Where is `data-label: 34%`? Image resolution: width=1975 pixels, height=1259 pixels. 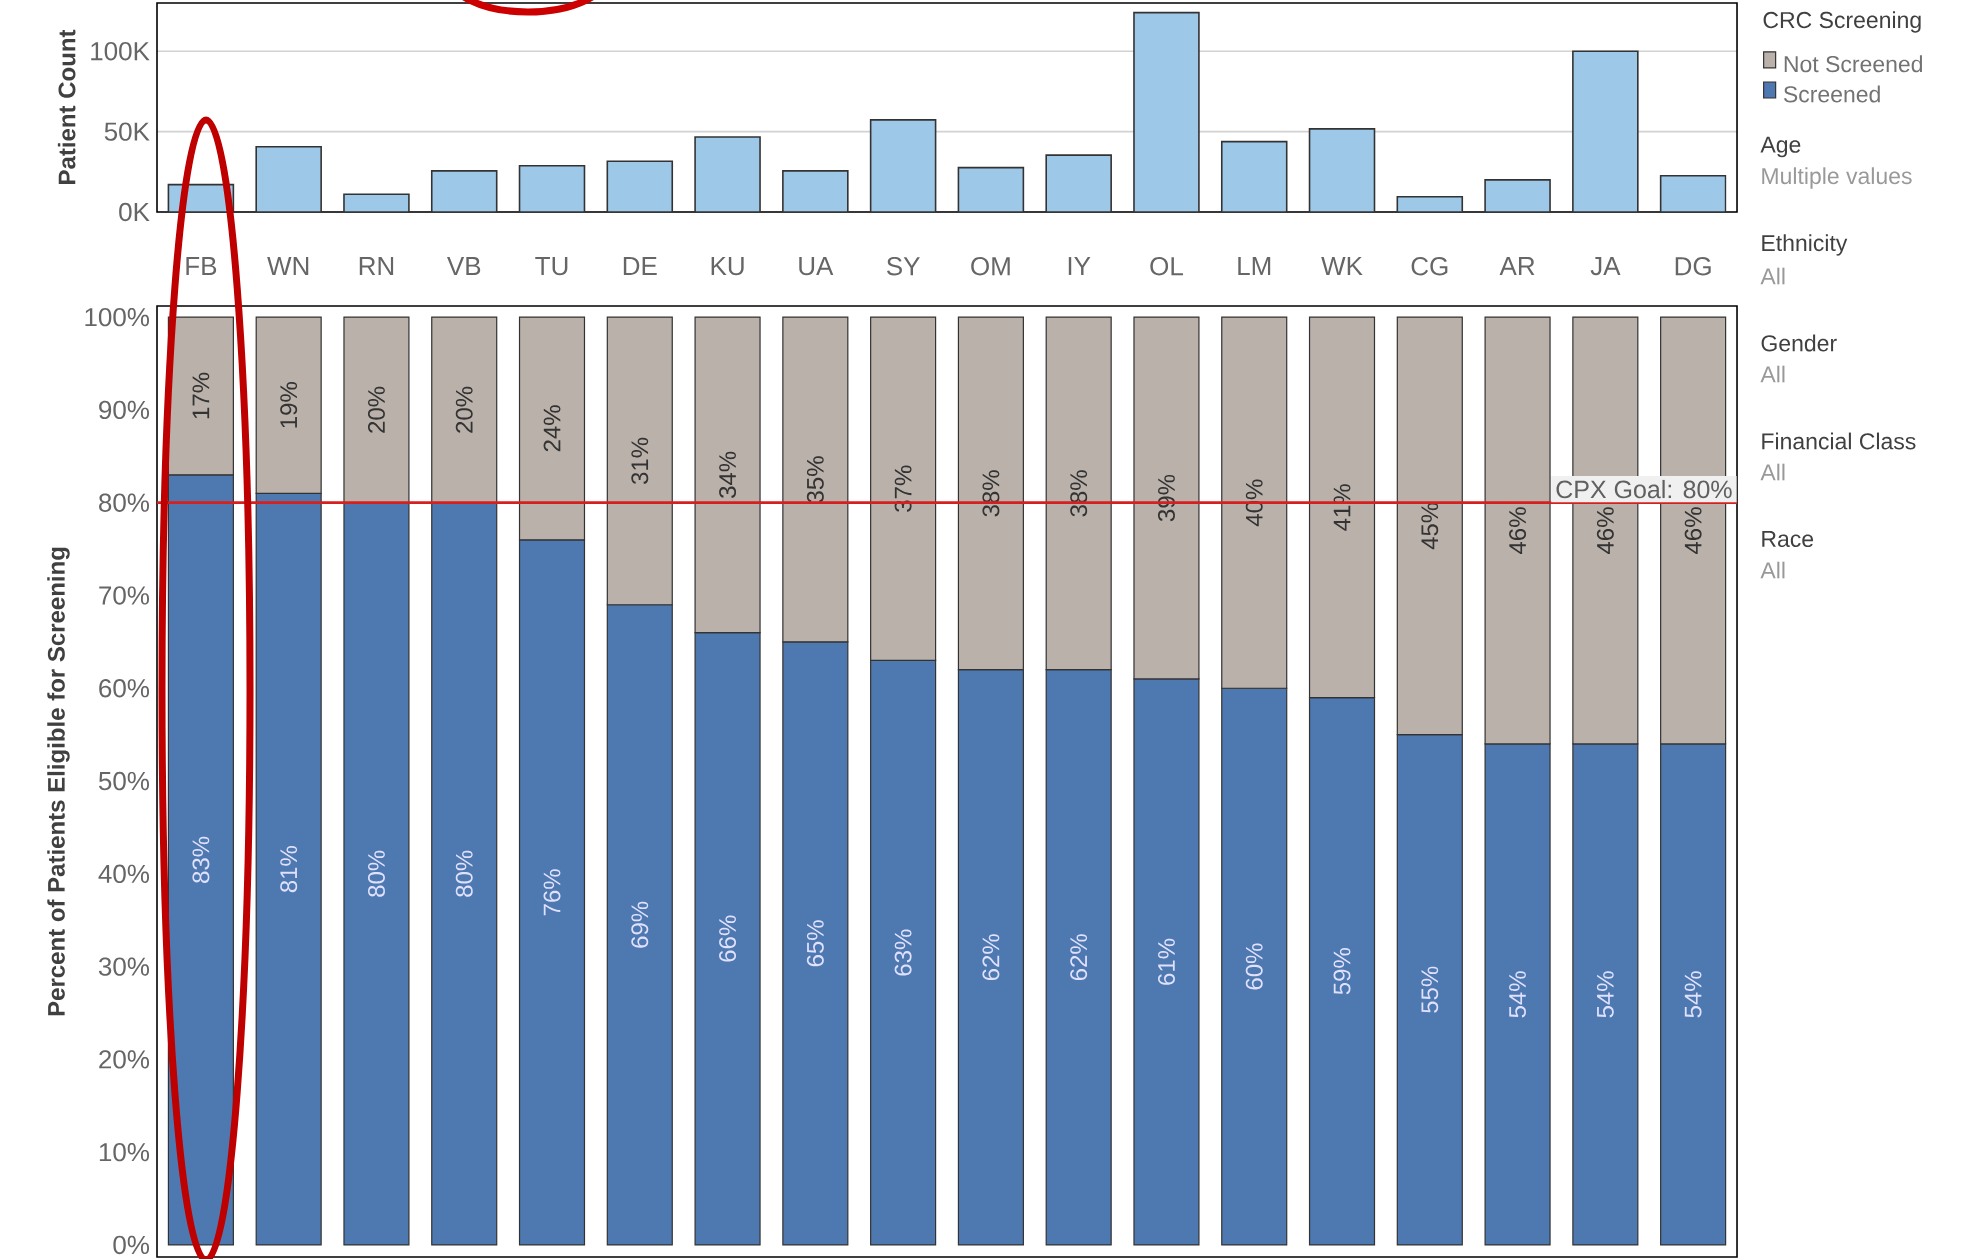
data-label: 34% is located at coordinates (728, 474).